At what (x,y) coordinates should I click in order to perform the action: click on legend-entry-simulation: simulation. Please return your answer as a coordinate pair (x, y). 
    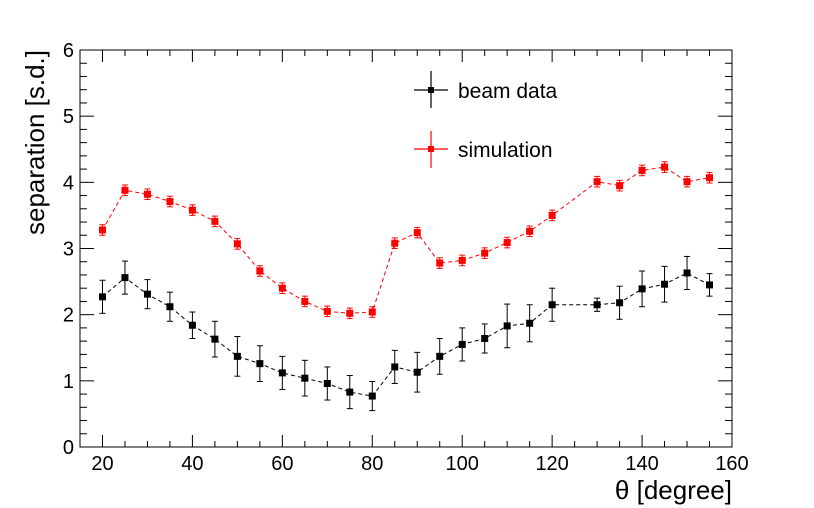
    Looking at the image, I should click on (483, 149).